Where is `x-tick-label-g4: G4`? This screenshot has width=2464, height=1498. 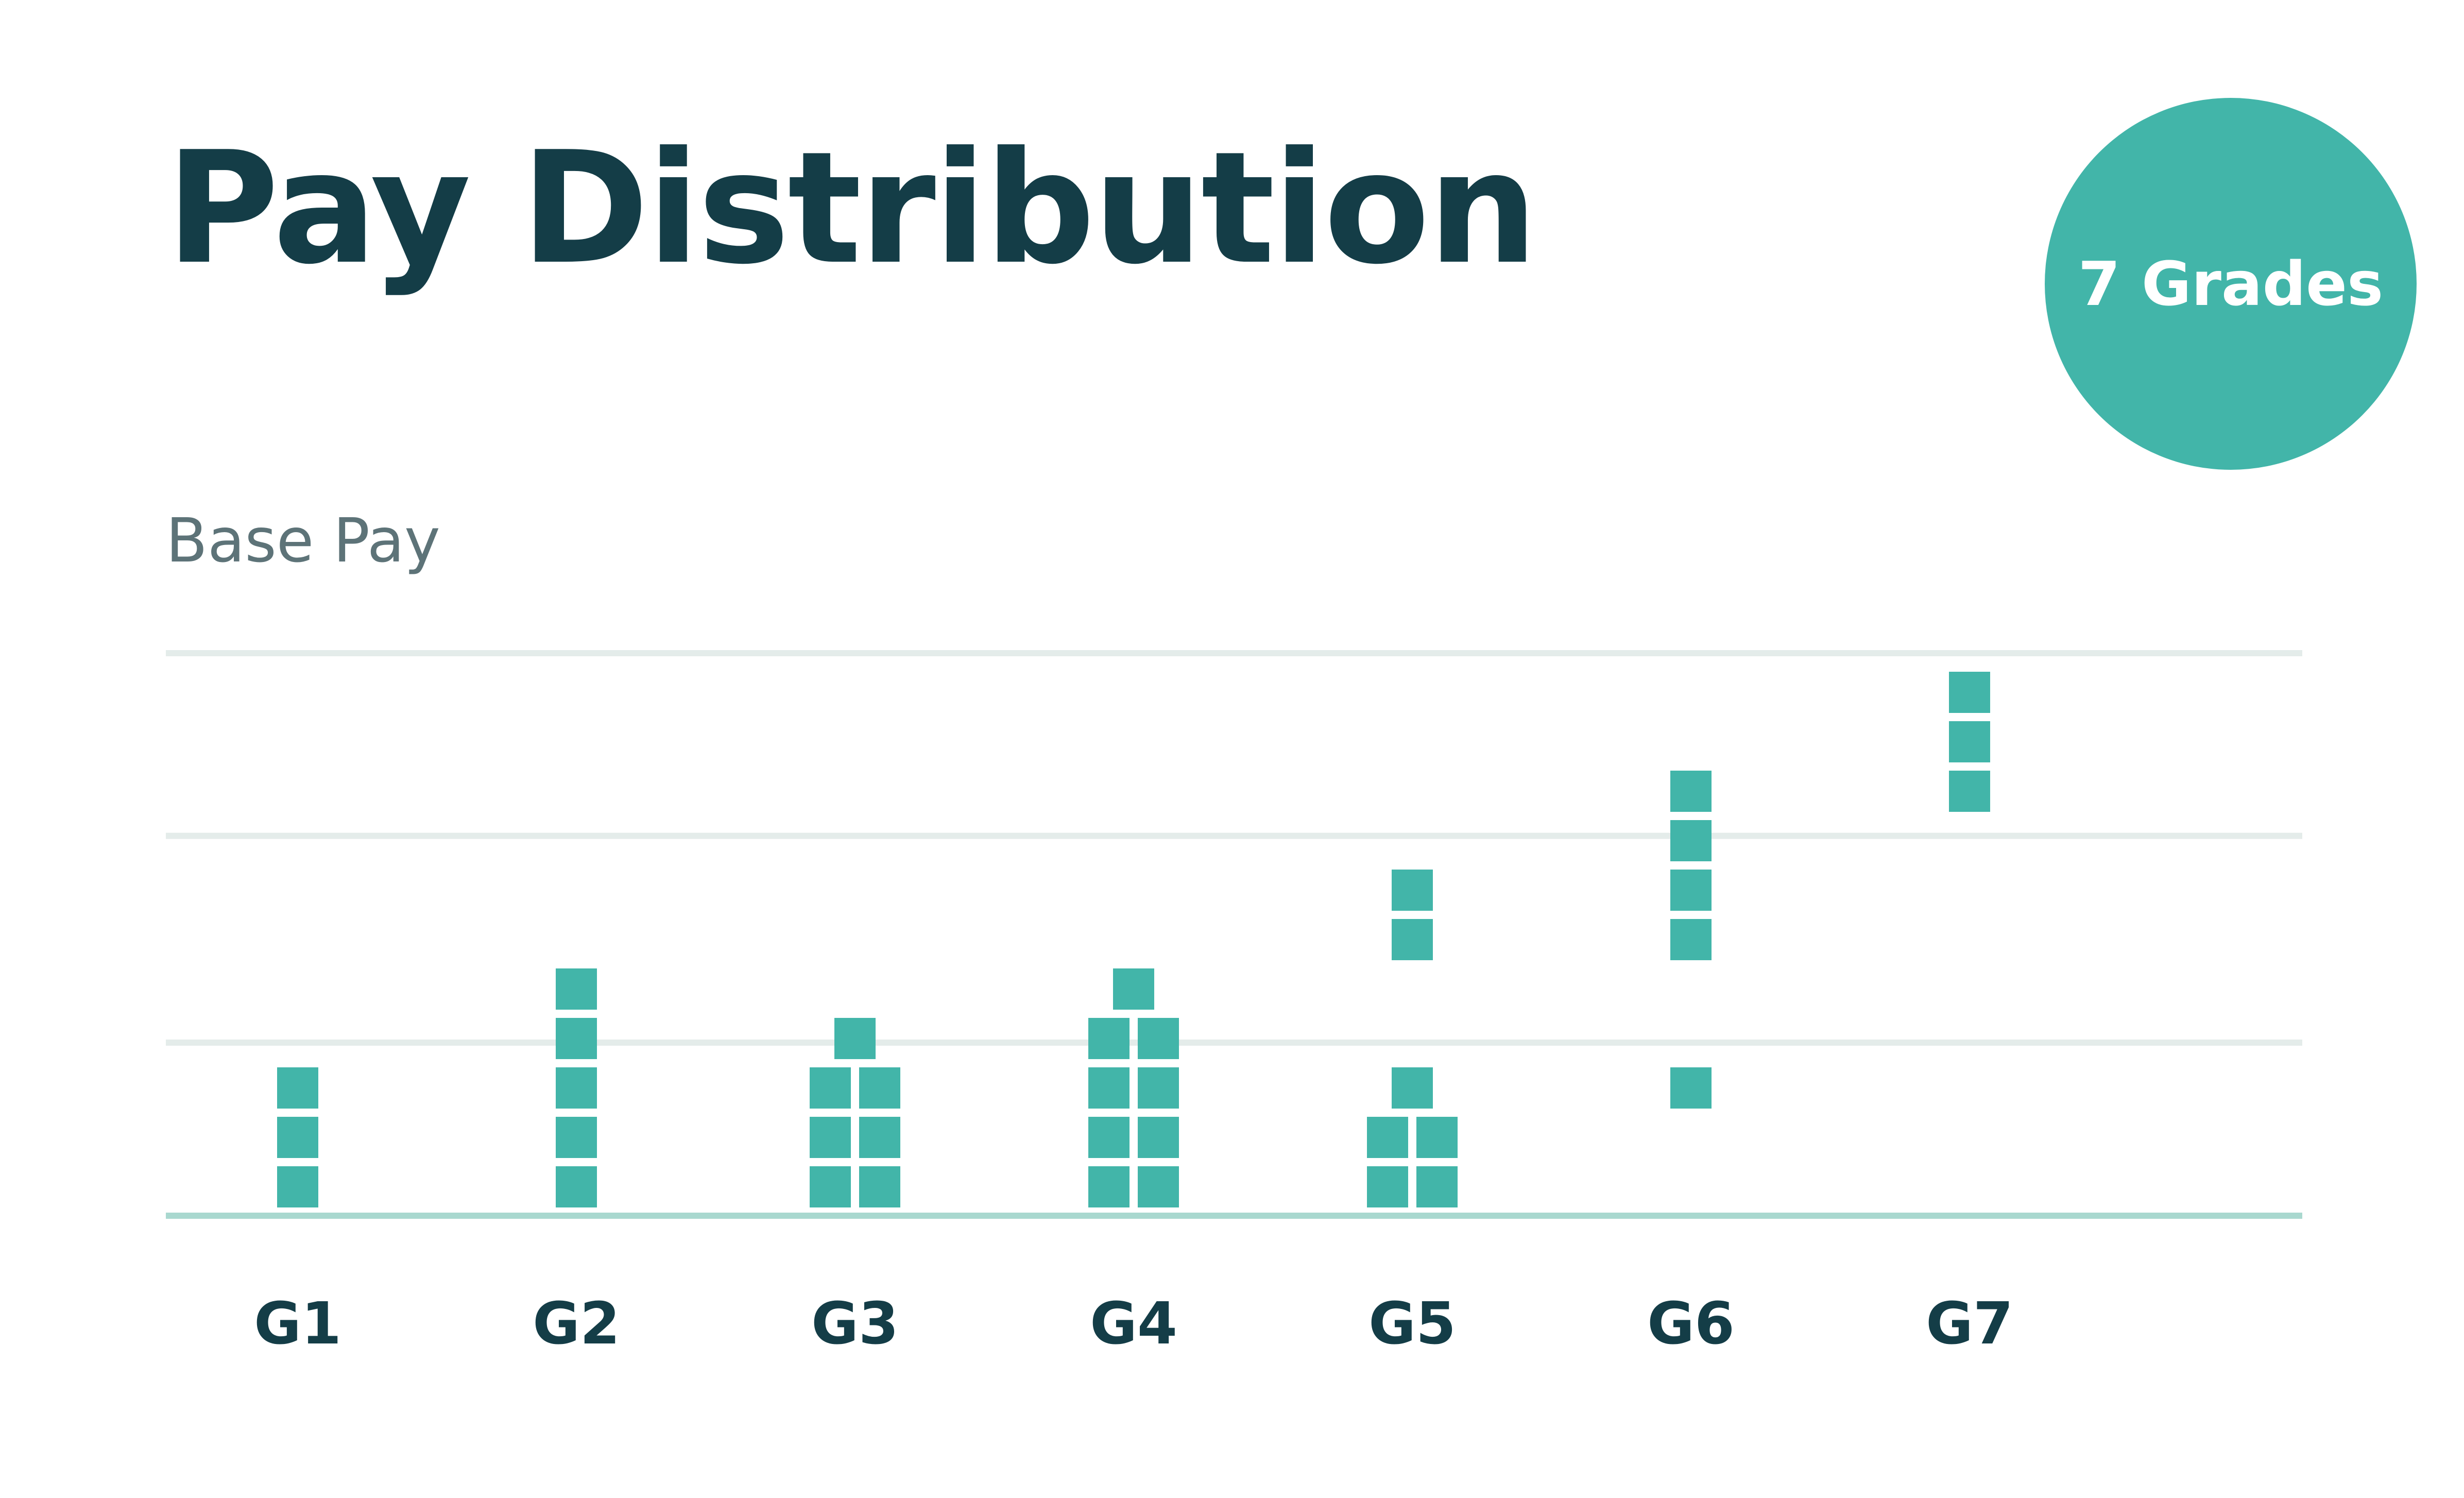
x-tick-label-g4: G4 is located at coordinates (1133, 1323).